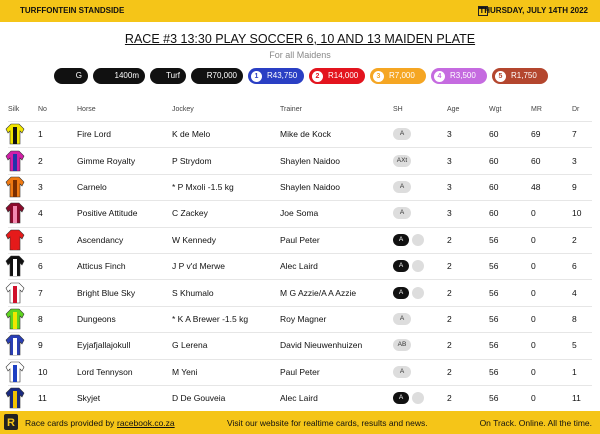 This screenshot has height=434, width=600. I want to click on cell: Ascendancy, so click(100, 239).